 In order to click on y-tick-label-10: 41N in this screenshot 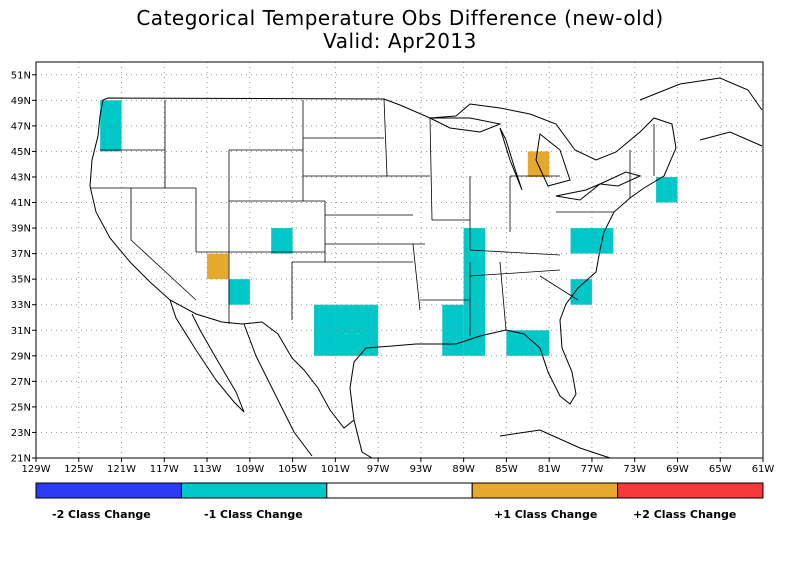, I will do `click(21, 203)`.